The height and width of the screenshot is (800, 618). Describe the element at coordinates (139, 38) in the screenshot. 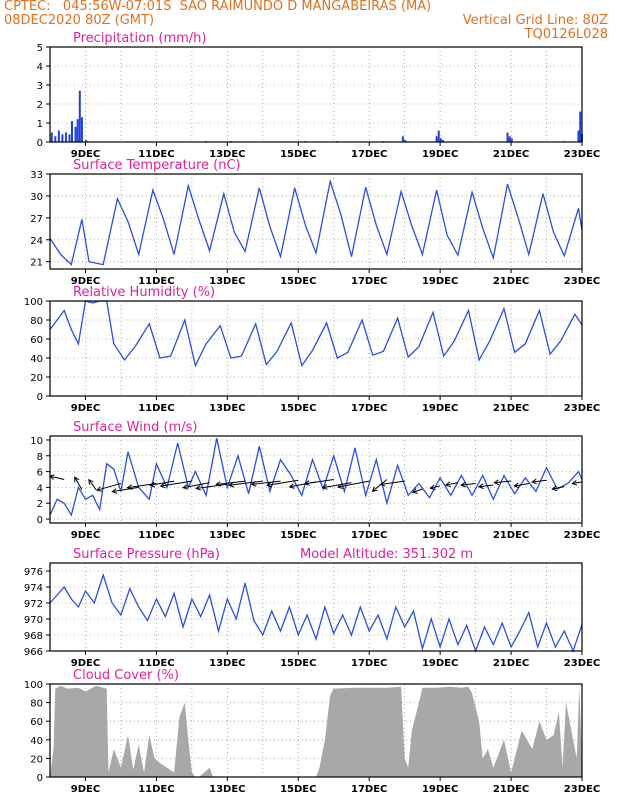

I see `panel-title: Precipitation (mm/h)` at that location.